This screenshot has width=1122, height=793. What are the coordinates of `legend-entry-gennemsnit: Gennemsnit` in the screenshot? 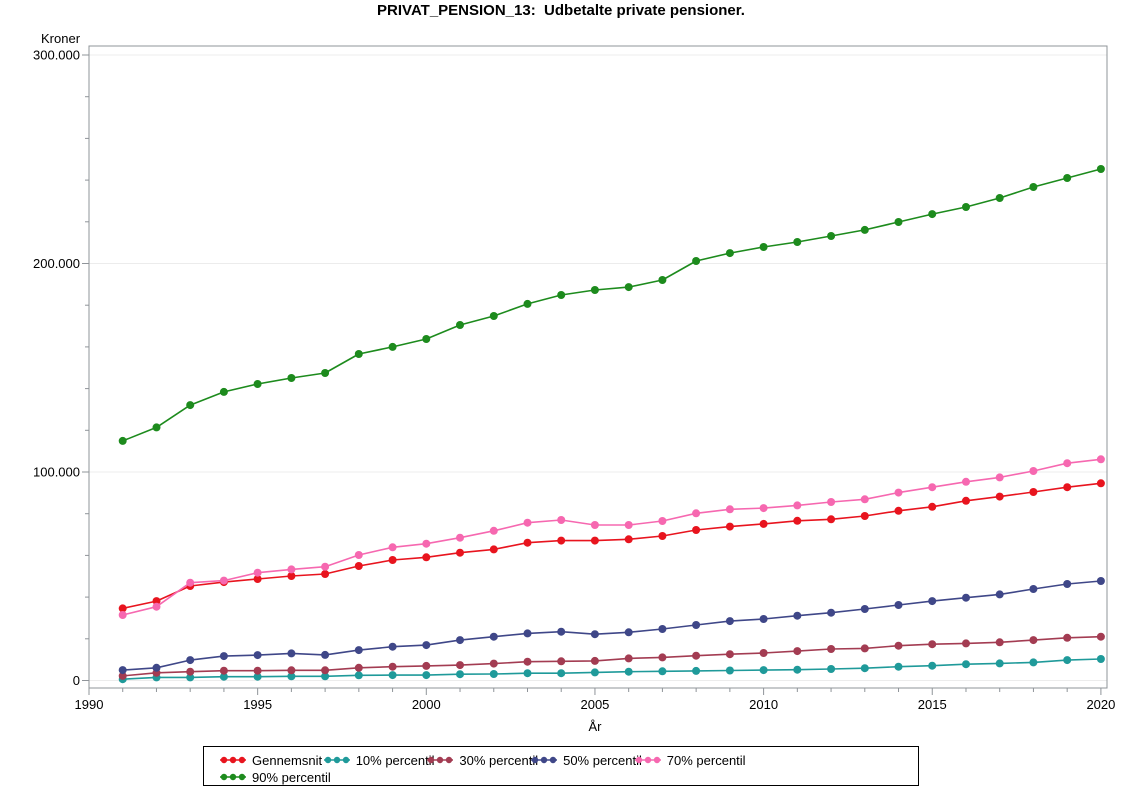 It's located at (271, 760).